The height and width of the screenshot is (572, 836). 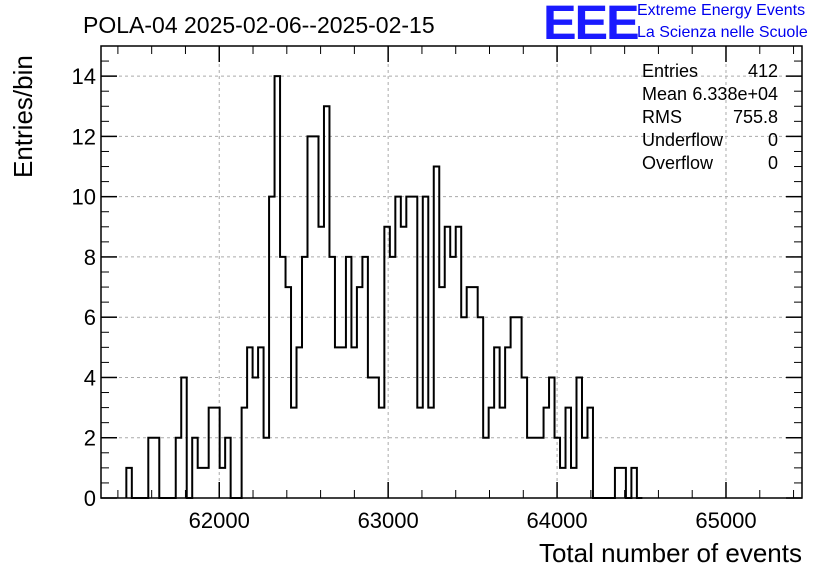 What do you see at coordinates (23, 116) in the screenshot?
I see `y-axis-label: Entries/bin` at bounding box center [23, 116].